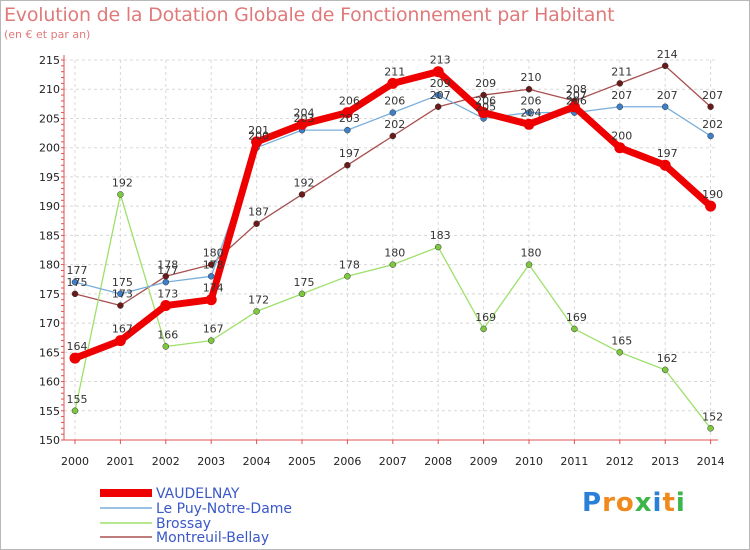 The height and width of the screenshot is (550, 750). Describe the element at coordinates (49, 118) in the screenshot. I see `y-tick-label: 205` at that location.